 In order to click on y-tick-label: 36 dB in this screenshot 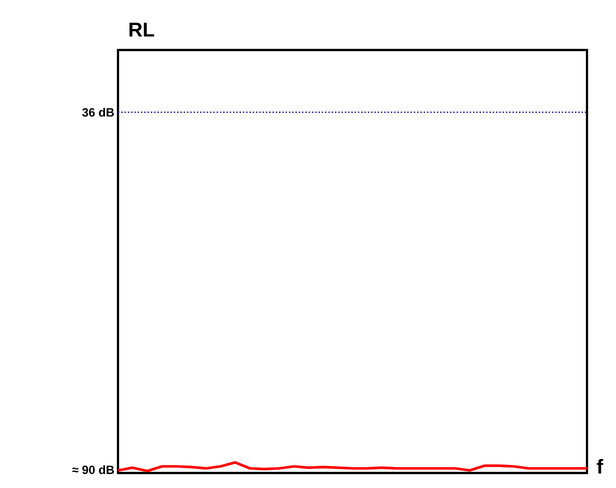, I will do `click(98, 112)`.